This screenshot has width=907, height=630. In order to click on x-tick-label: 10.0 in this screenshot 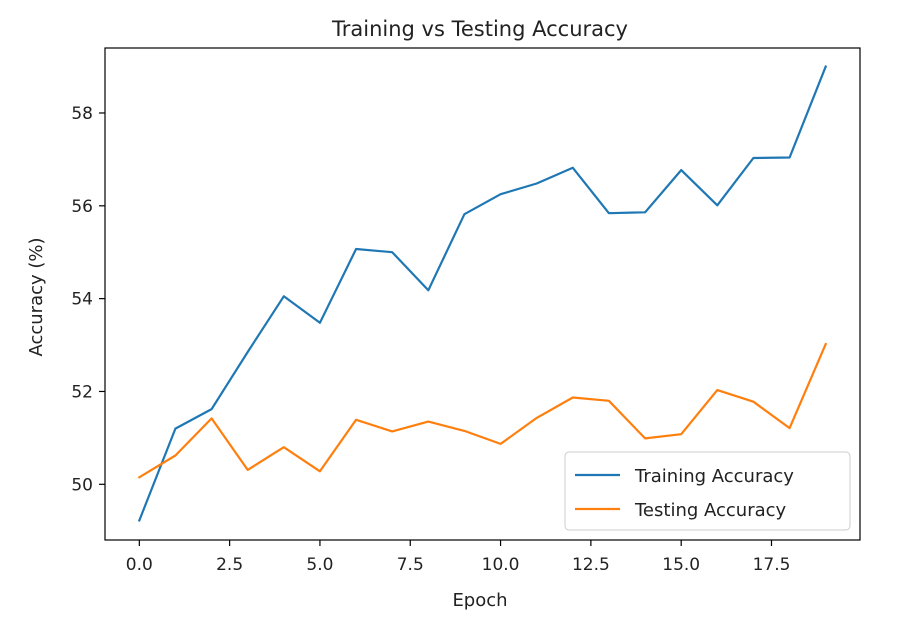, I will do `click(501, 565)`.